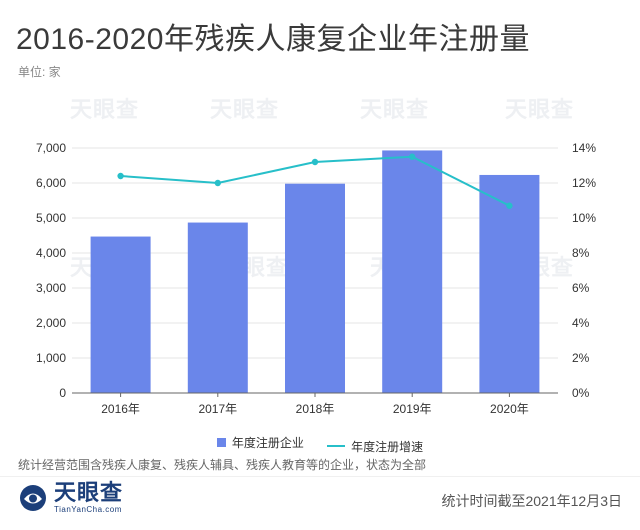 This screenshot has width=640, height=530. I want to click on y-left-tick-label: 0, so click(62, 393).